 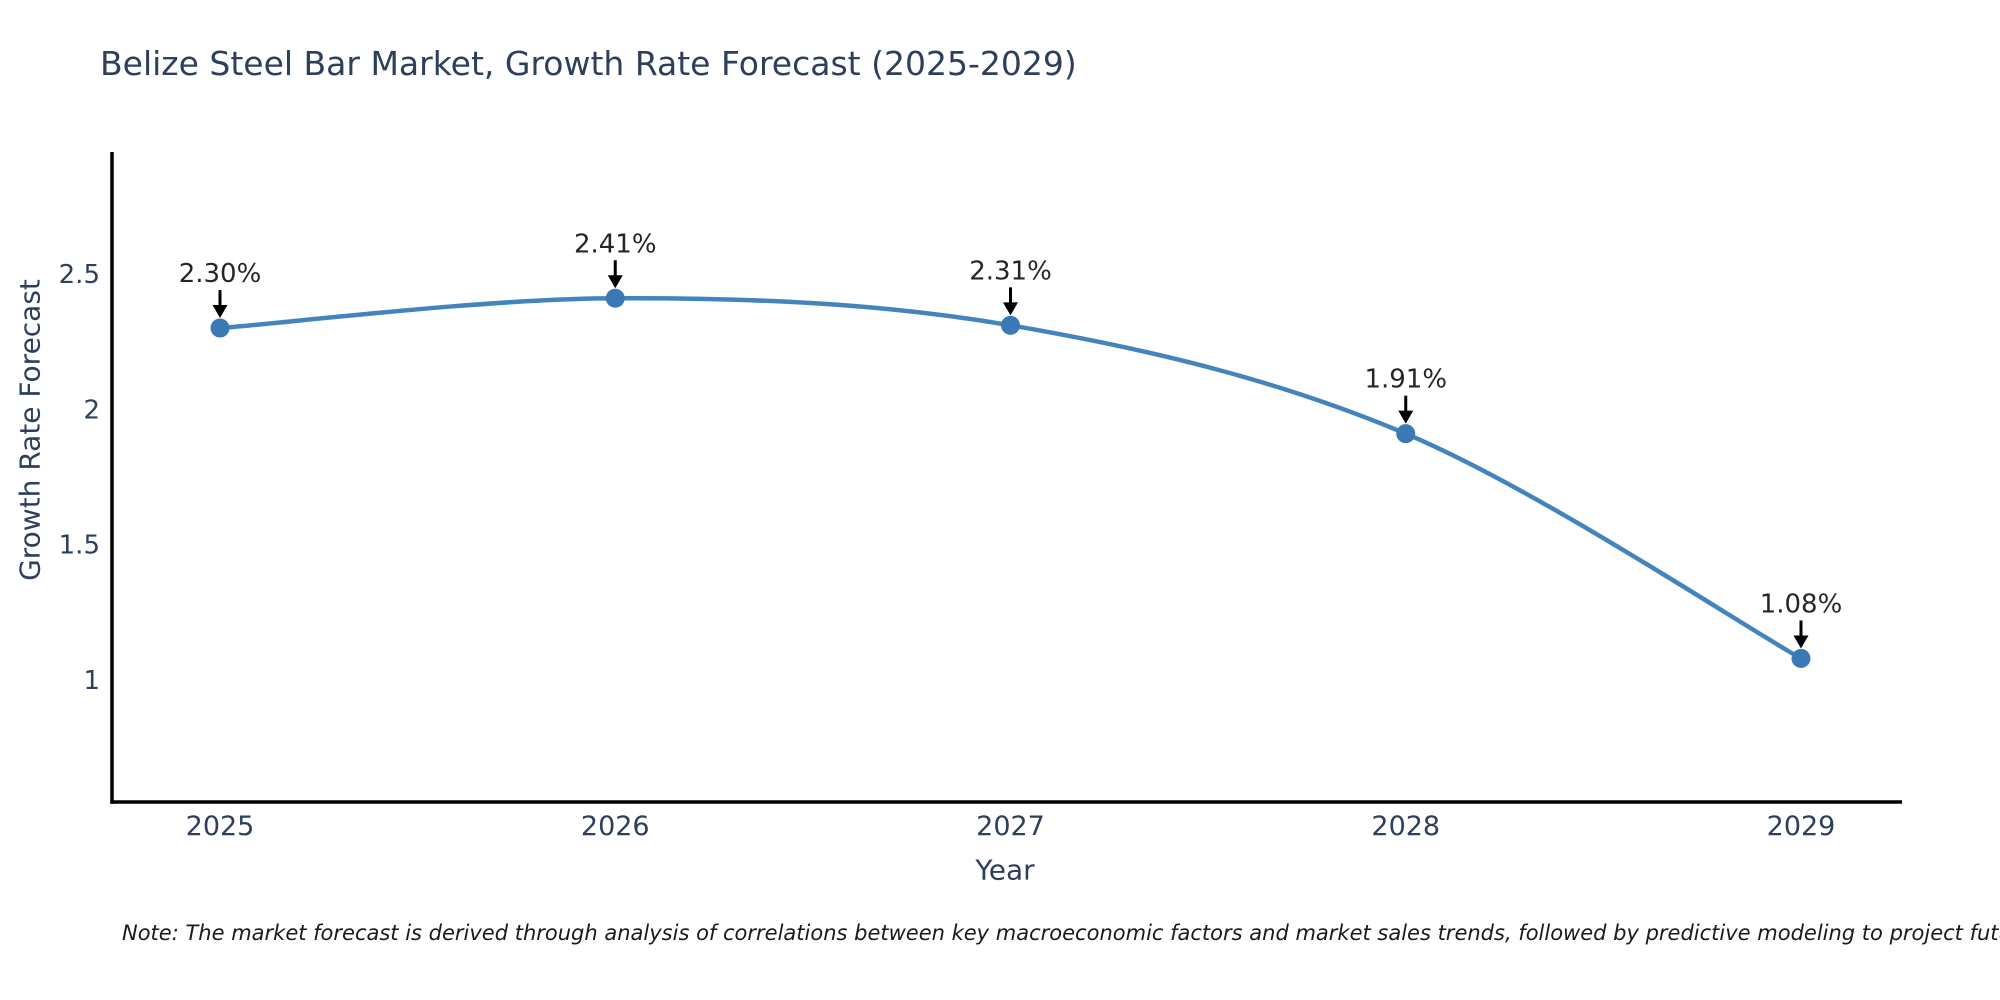 I want to click on data-point-label: 2.30%, so click(x=220, y=274).